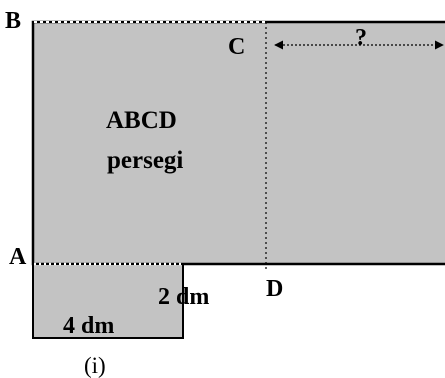  I want to click on figure-caption: (i), so click(95, 365).